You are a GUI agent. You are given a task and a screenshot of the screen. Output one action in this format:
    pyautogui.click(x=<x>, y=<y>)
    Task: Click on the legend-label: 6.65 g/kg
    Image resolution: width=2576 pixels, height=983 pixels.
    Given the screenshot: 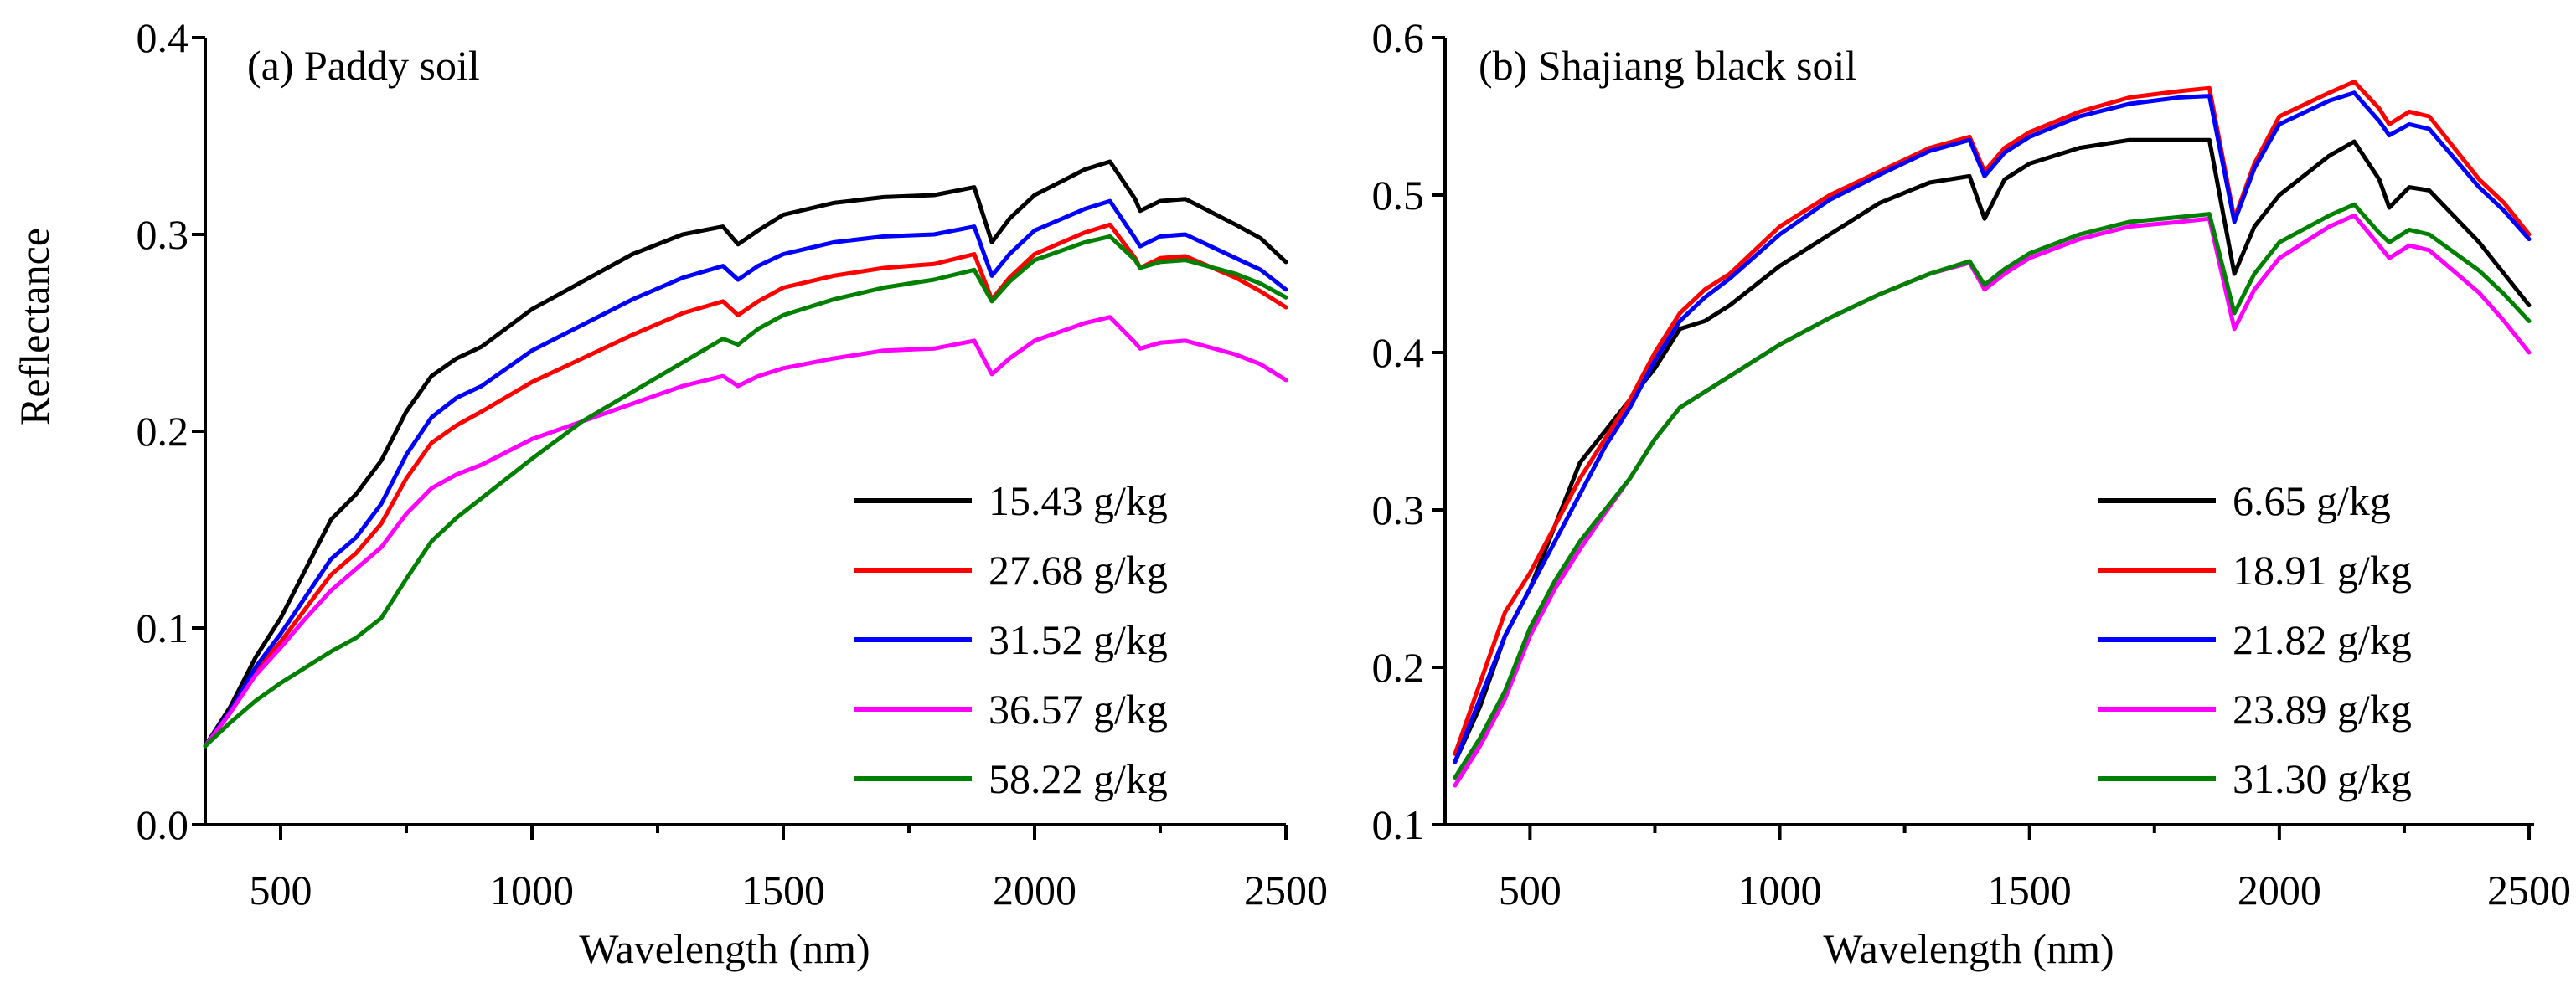 What is the action you would take?
    pyautogui.click(x=2312, y=501)
    